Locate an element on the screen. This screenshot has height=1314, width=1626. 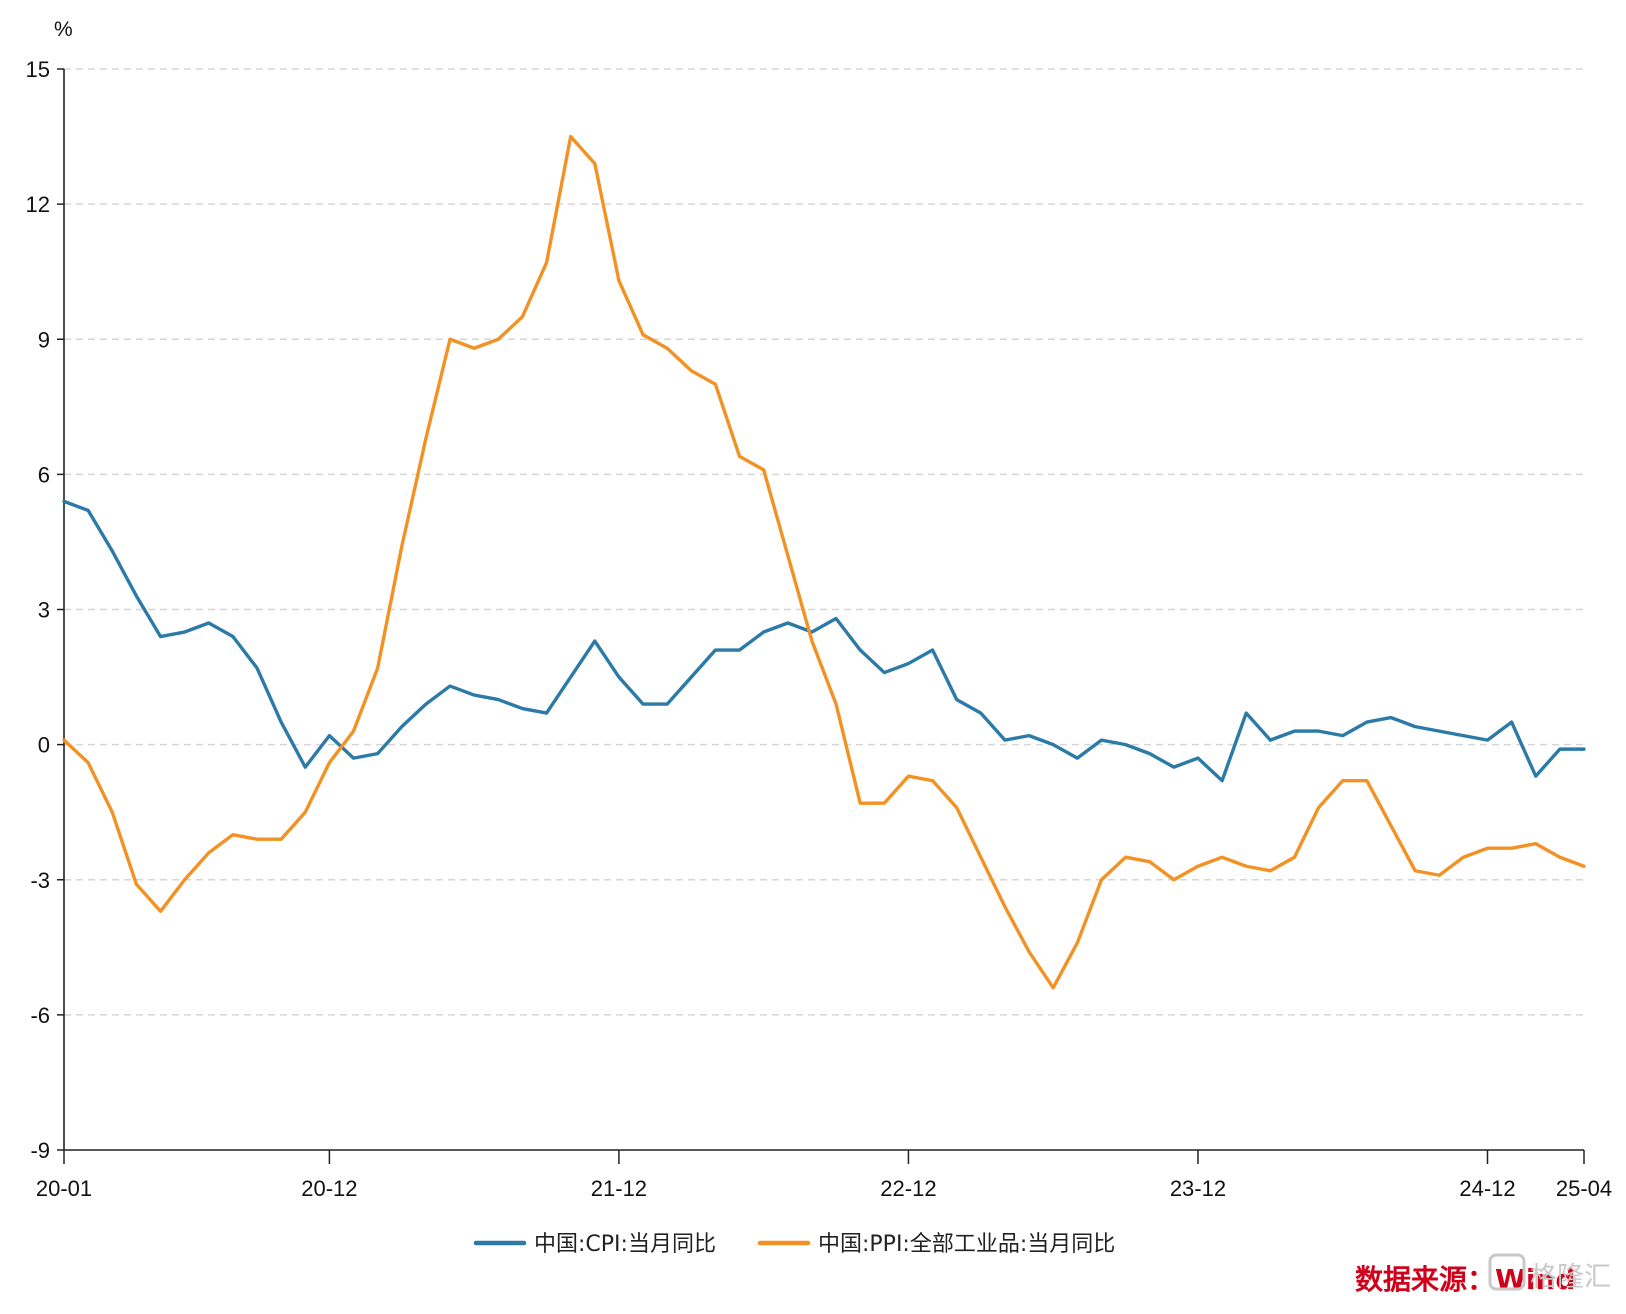
legend-item-ppi: 中国:PPI:全部工业品:当月同比 is located at coordinates (936, 1244).